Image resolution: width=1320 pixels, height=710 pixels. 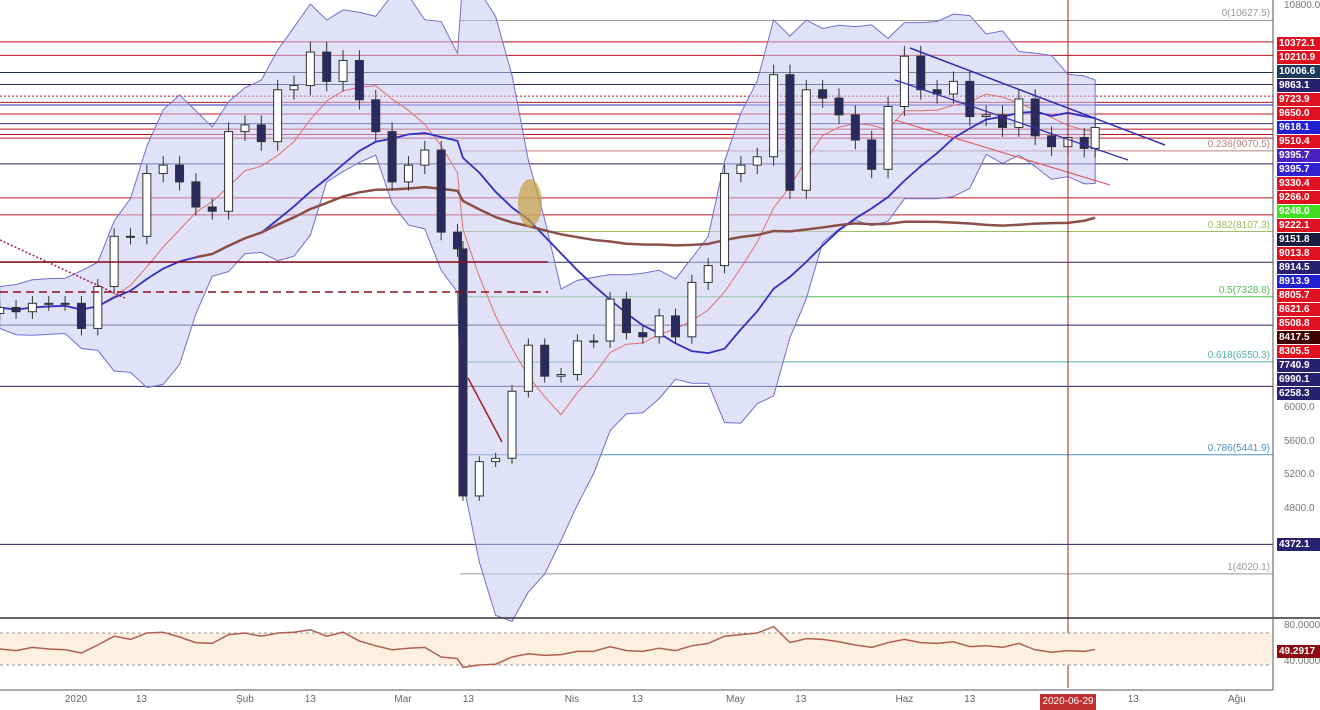 I want to click on cursor-date-label: 2020-06-29, so click(x=1068, y=702).